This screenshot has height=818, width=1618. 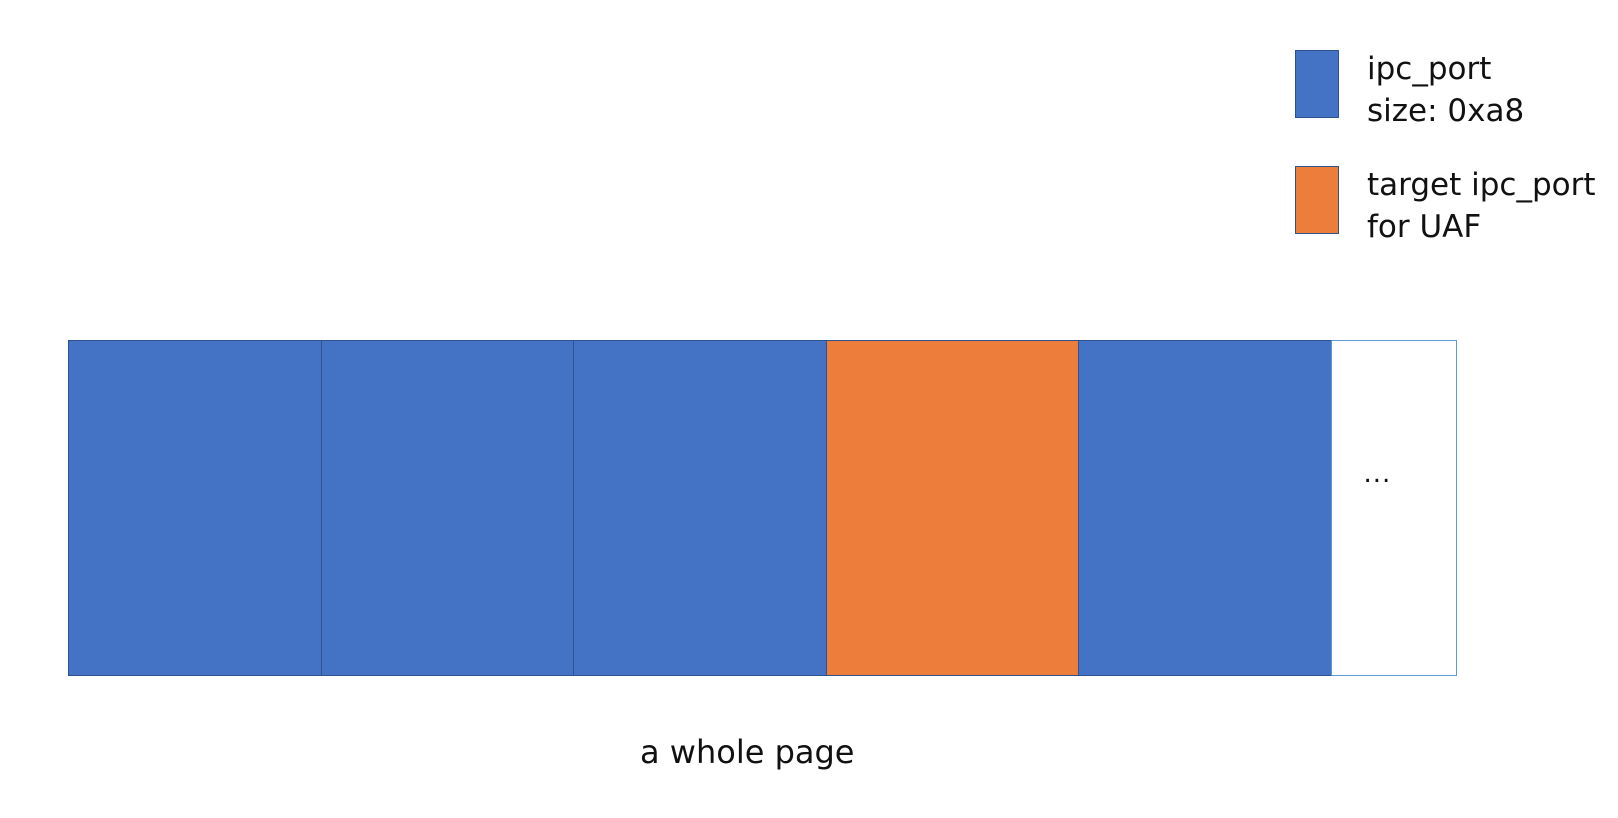 I want to click on target-name: target ipc_port, so click(x=1481, y=185).